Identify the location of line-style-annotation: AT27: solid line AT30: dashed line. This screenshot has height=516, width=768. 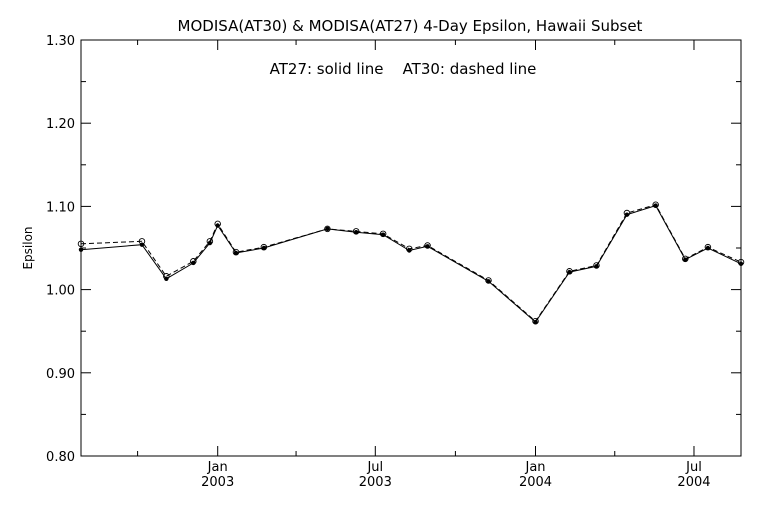
(403, 69).